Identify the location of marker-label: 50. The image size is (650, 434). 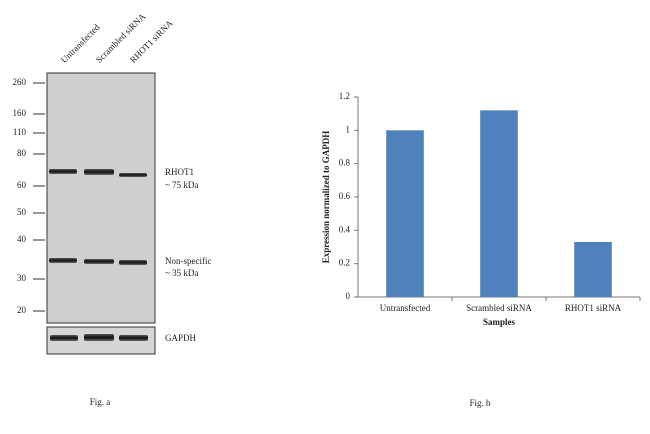
(22, 212).